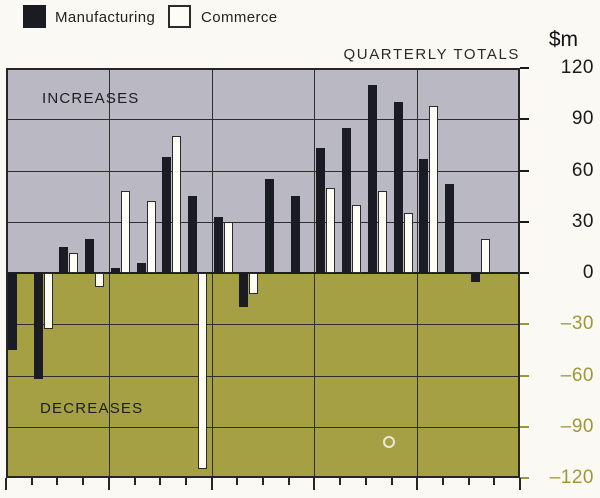  What do you see at coordinates (582, 170) in the screenshot?
I see `y-tick-label: 60` at bounding box center [582, 170].